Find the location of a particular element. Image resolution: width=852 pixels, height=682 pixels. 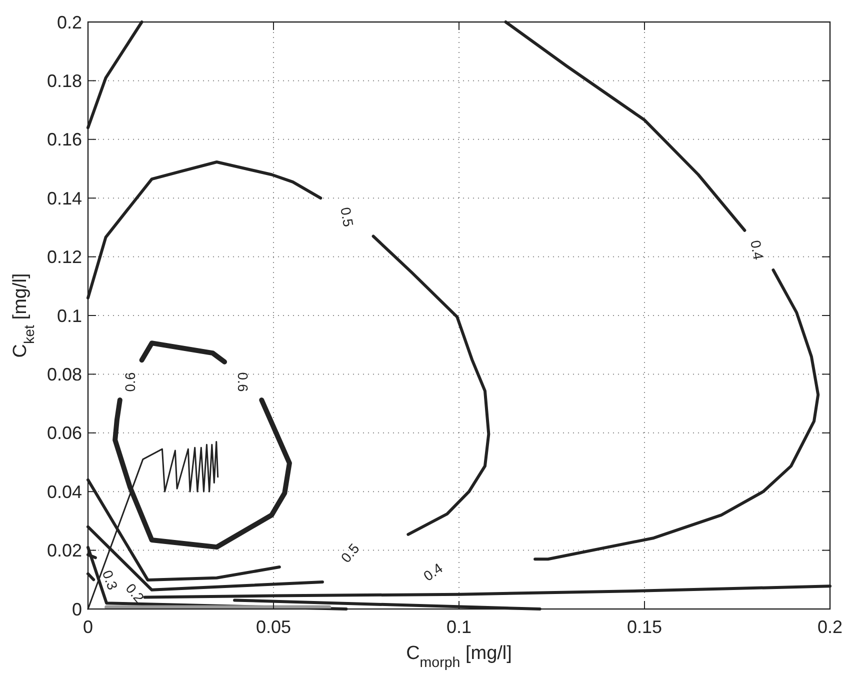

x-tick-label: 0.05 is located at coordinates (274, 627).